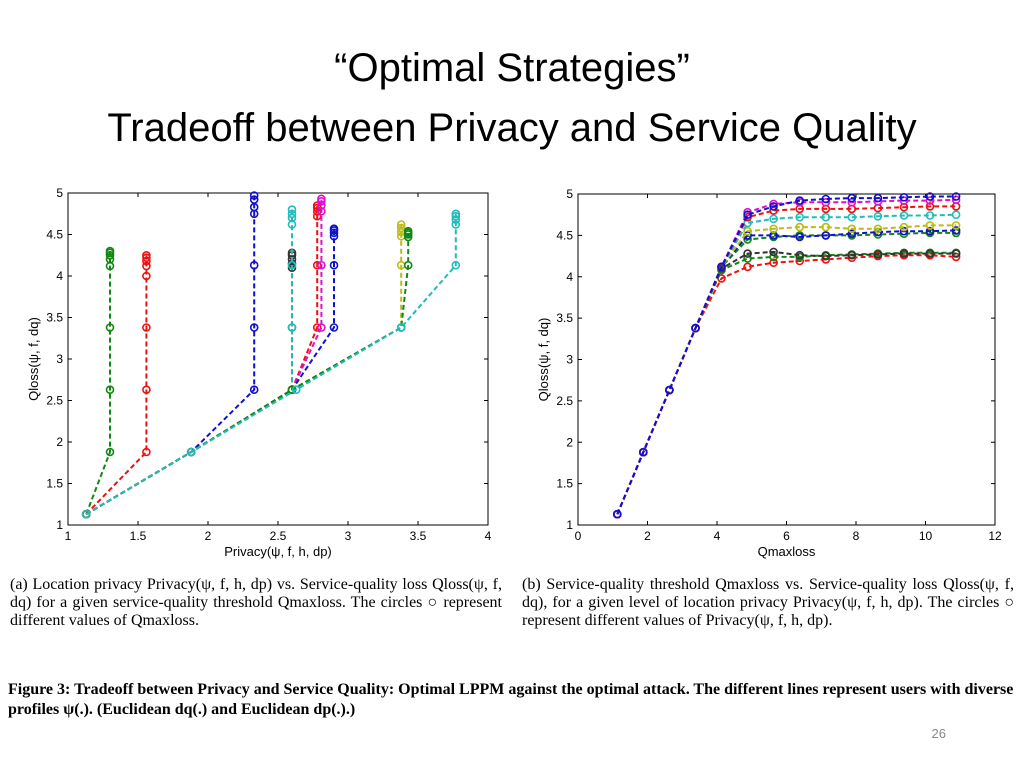 Image resolution: width=1024 pixels, height=768 pixels. Describe the element at coordinates (278, 551) in the screenshot. I see `x-axis-label: Privacy(ψ, f, h, dp)` at that location.